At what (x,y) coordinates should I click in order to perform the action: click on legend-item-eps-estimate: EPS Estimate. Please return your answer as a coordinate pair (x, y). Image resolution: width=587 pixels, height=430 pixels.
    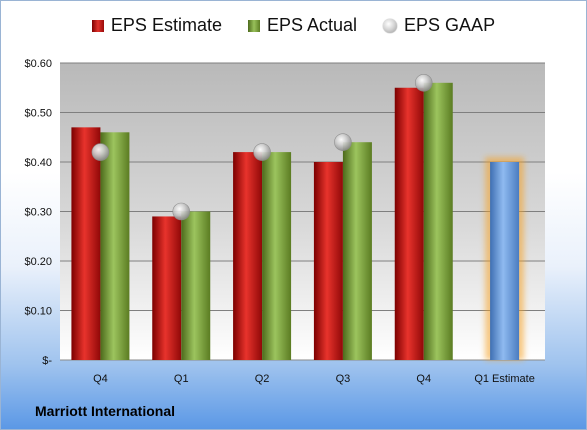
    Looking at the image, I should click on (156, 25).